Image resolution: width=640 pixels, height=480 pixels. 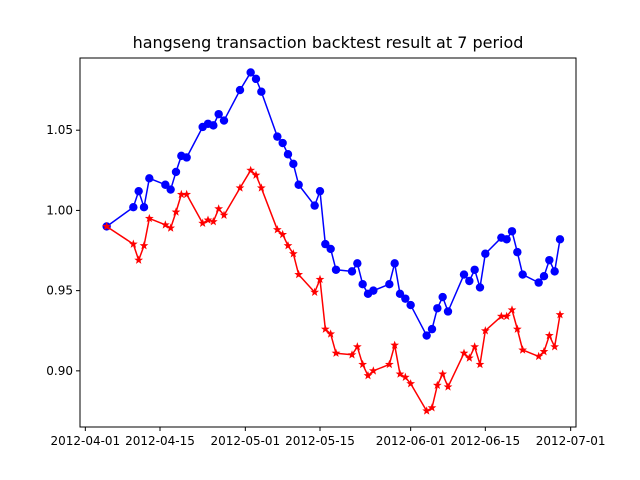 I want to click on y-tick-label: 0.95, so click(x=59, y=291).